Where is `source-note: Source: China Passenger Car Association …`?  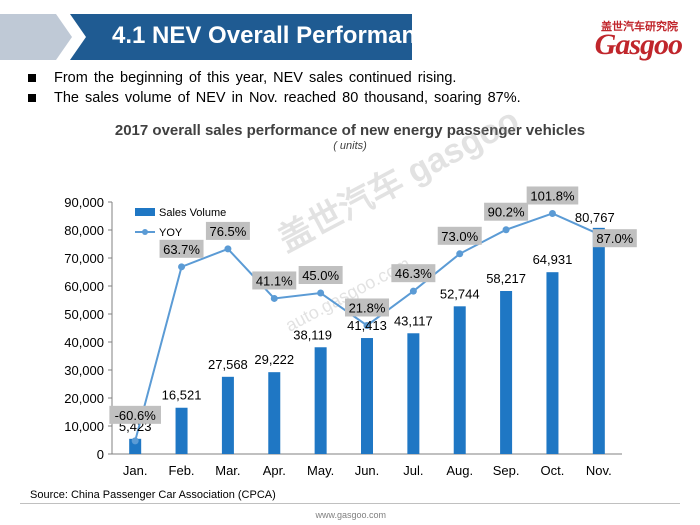
source-note: Source: China Passenger Car Association … is located at coordinates (153, 495).